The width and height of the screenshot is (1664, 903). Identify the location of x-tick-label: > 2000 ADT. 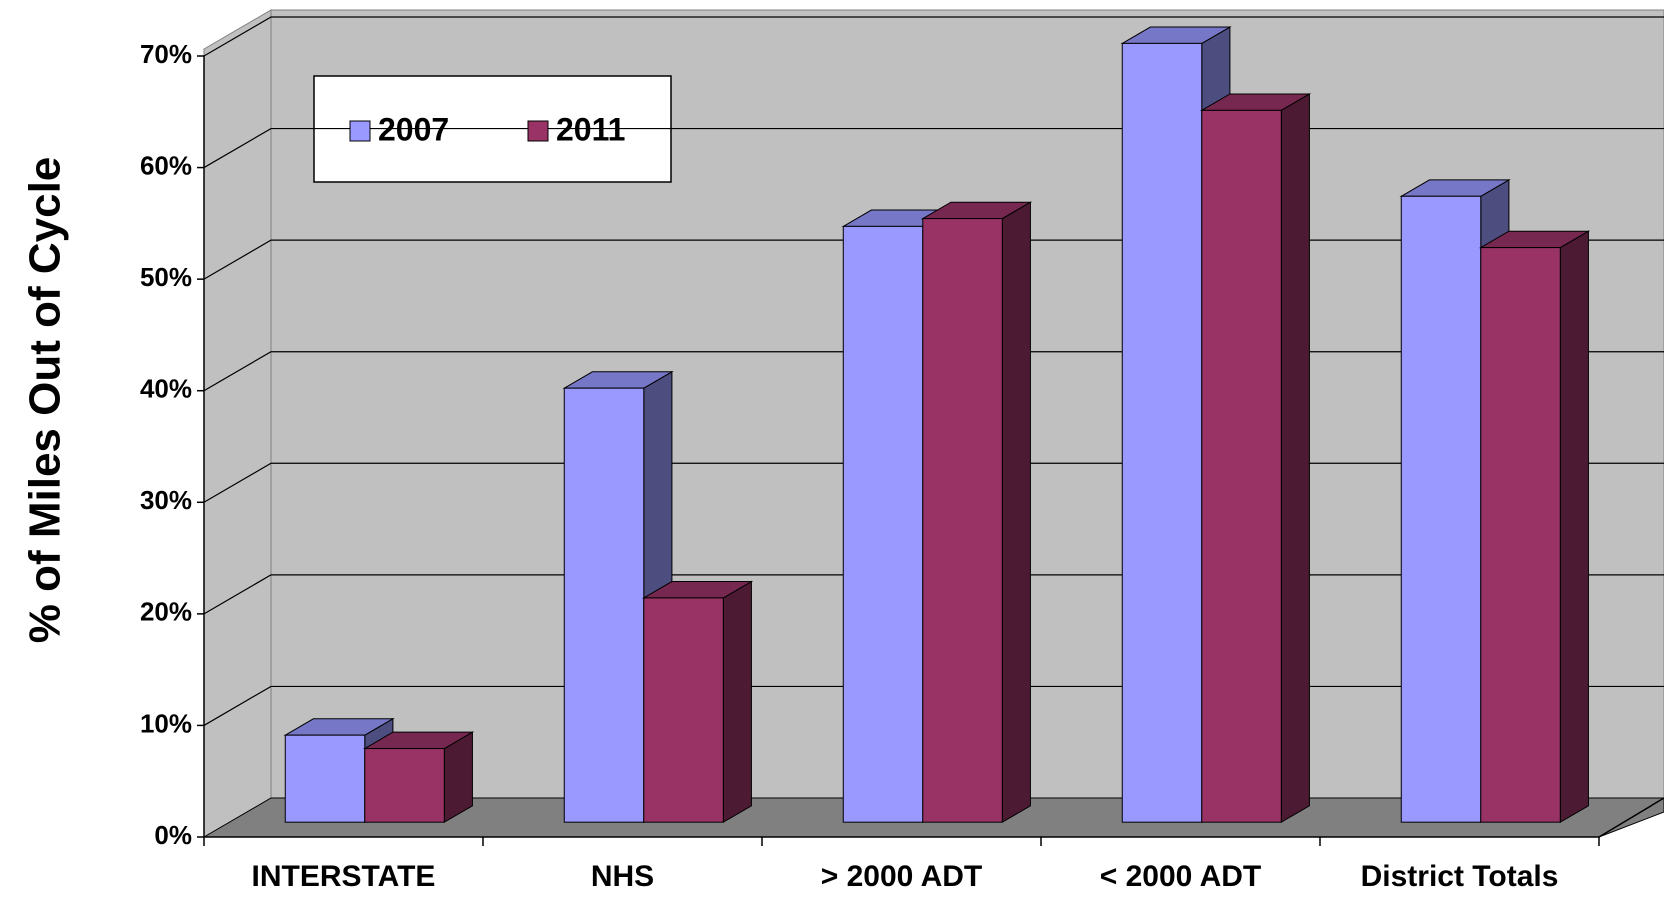
(901, 876).